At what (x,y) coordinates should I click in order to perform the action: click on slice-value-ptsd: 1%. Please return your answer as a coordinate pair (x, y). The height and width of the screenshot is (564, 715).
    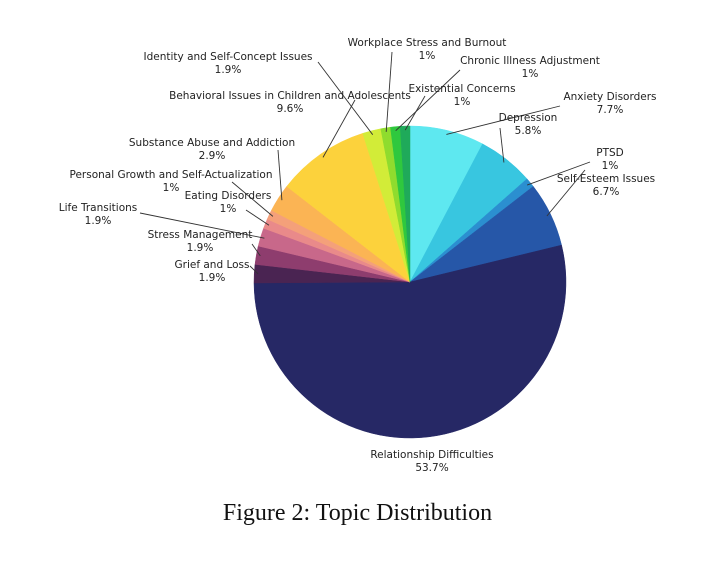
    Looking at the image, I should click on (610, 166).